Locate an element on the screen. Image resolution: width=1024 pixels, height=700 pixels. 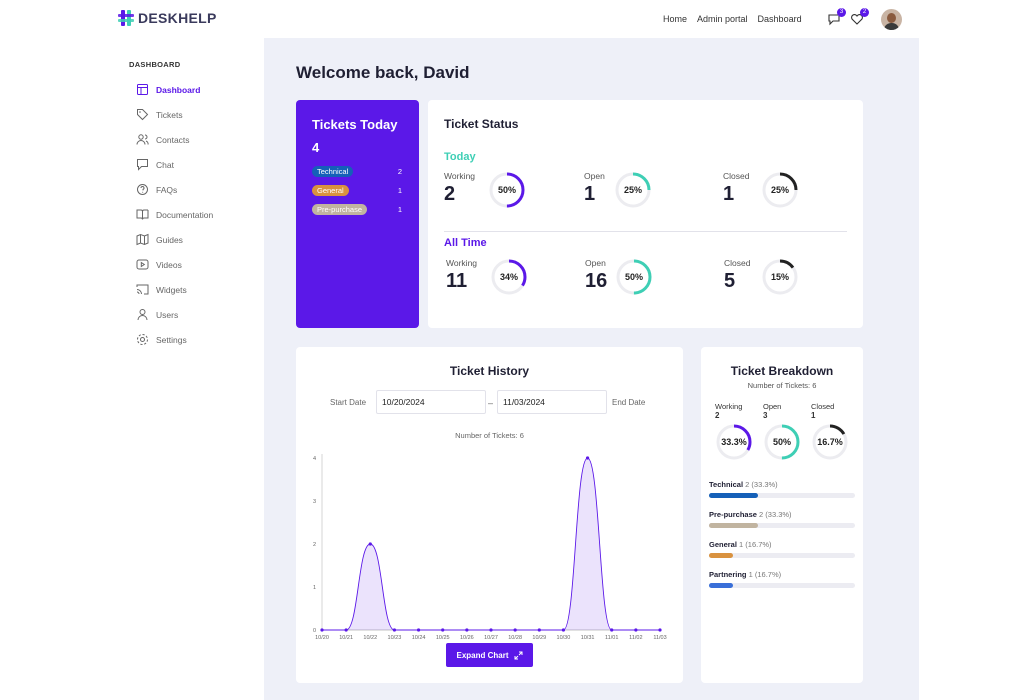
breakdown-working-stat: Working 2 is located at coordinates (728, 411).